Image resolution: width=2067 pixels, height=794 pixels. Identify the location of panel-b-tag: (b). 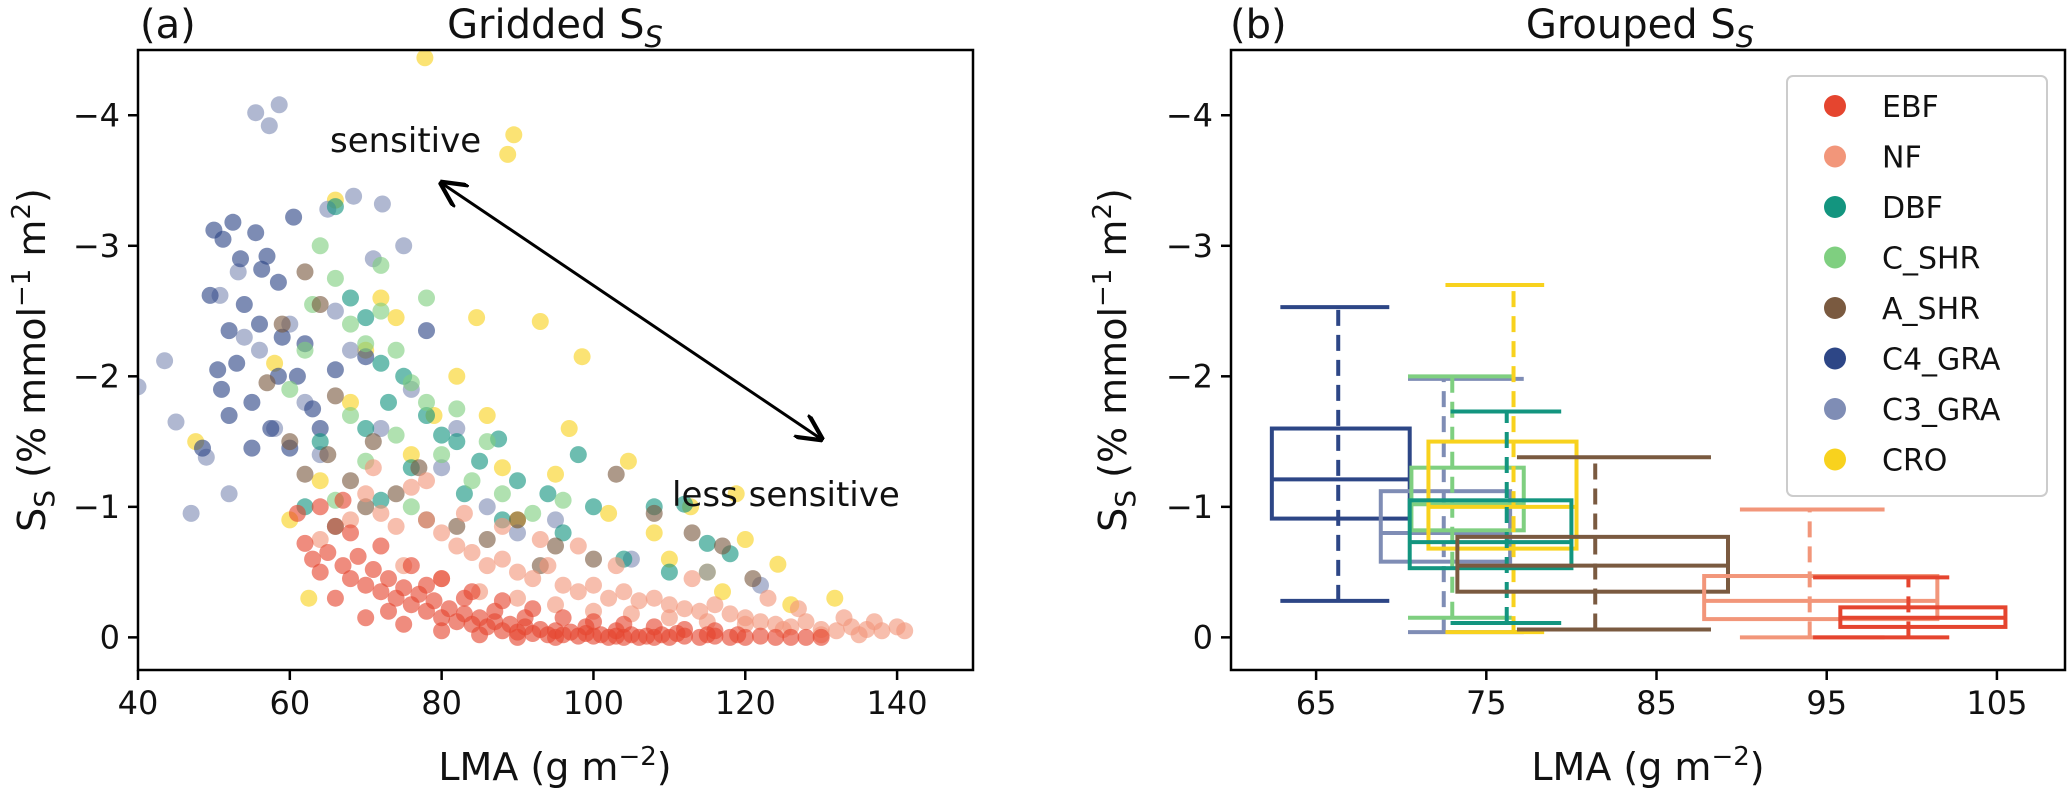
(1258, 25).